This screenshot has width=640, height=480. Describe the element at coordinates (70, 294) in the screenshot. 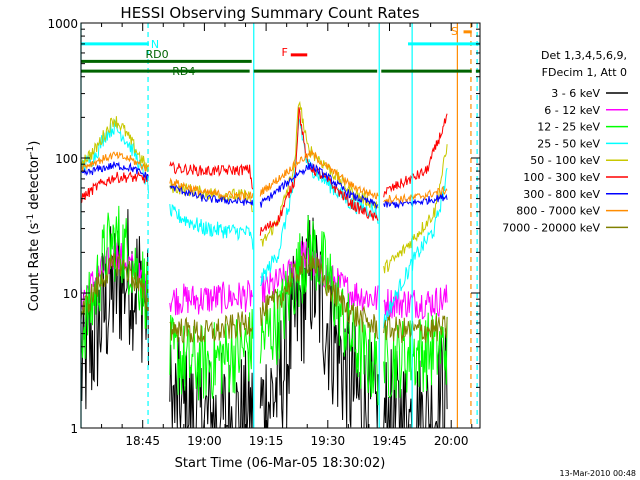

I see `y-tick-label-1: 10` at that location.